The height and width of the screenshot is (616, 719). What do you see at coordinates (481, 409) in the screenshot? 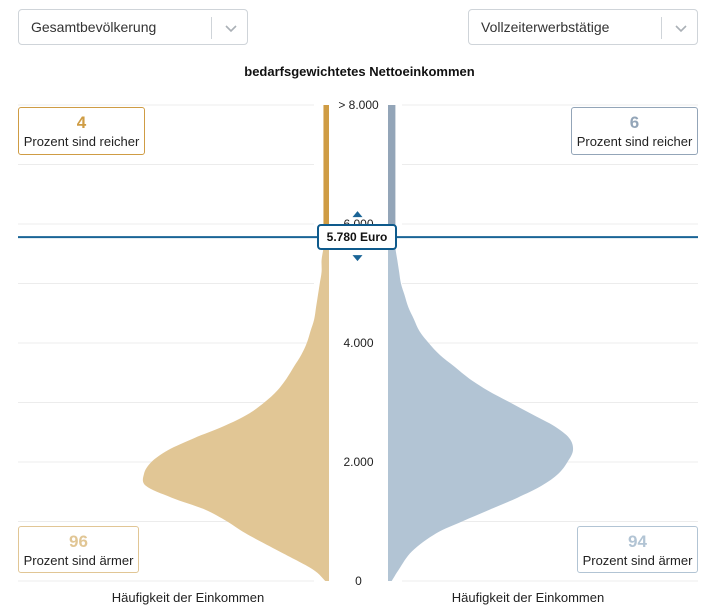
I see `right-distribution-below-area` at bounding box center [481, 409].